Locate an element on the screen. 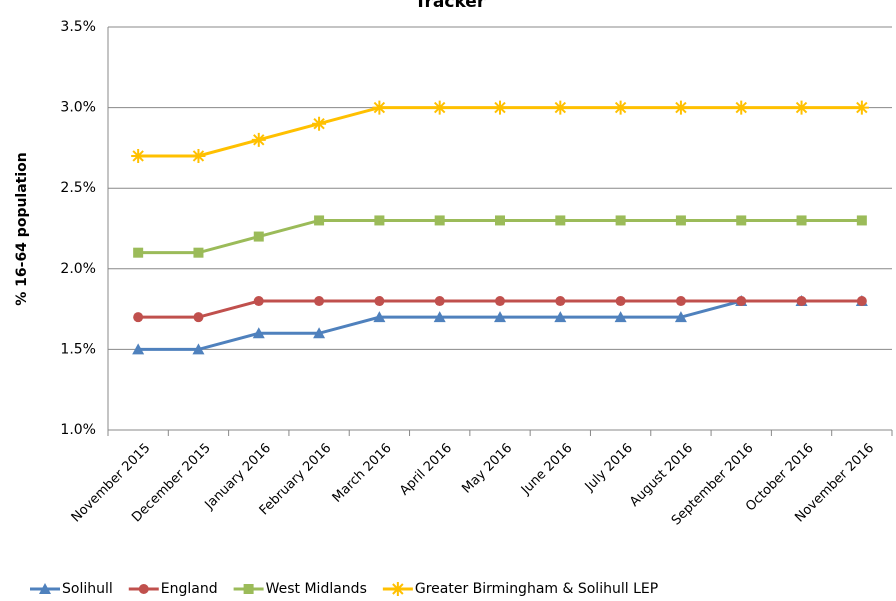 This screenshot has width=896, height=601. x-tick-label: April 2016 is located at coordinates (426, 470).